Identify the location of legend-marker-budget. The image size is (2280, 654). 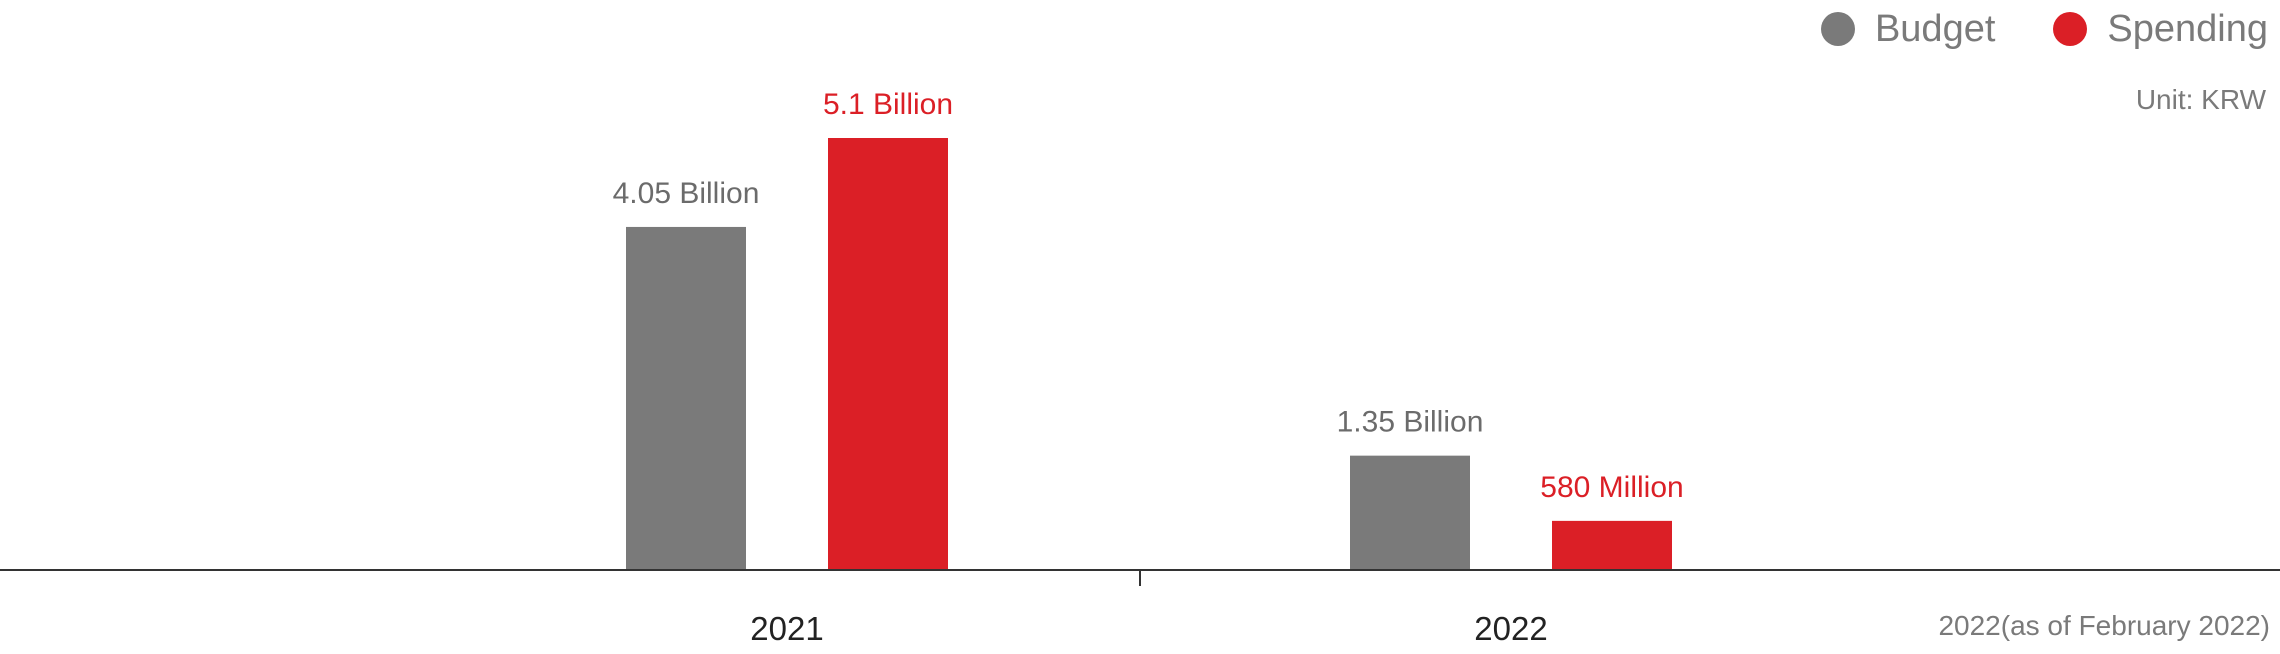
(1837, 29).